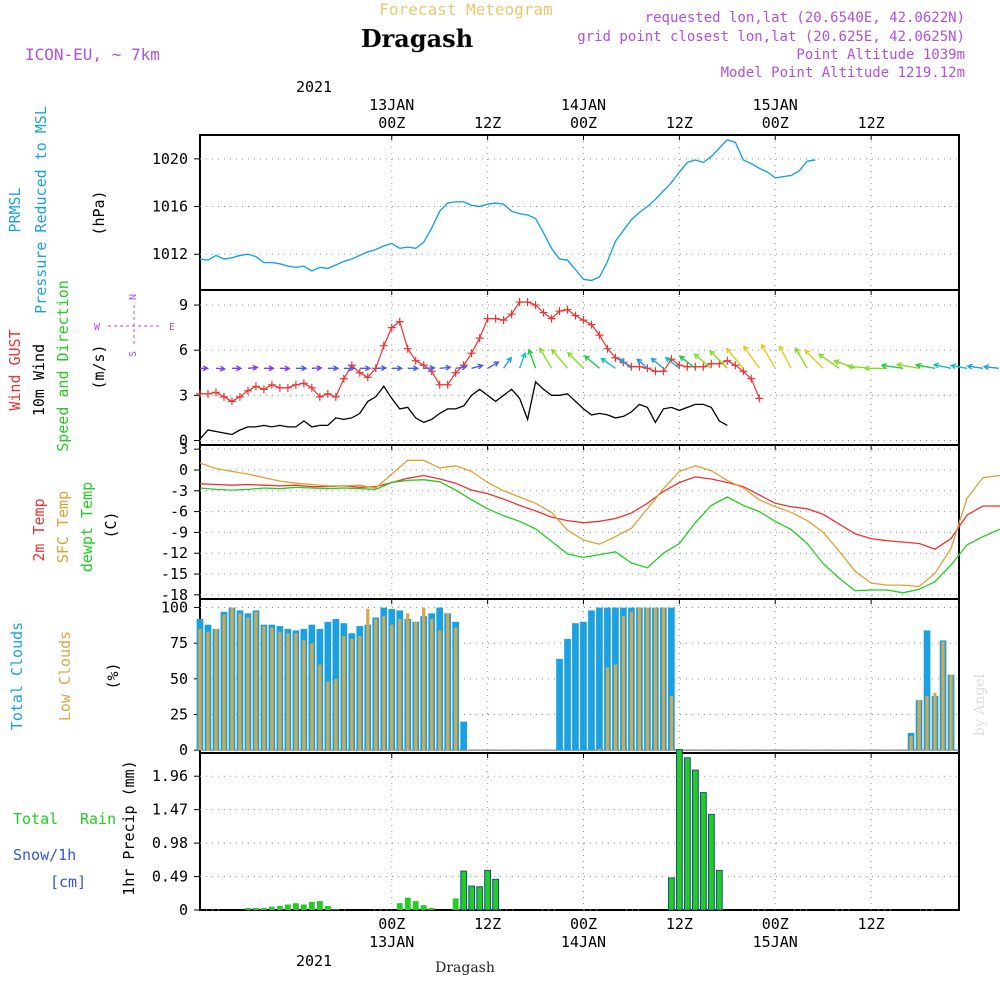  I want to click on temp-side-labels: 2m Temp SFC Temp dewpt Temp (C), so click(75, 527).